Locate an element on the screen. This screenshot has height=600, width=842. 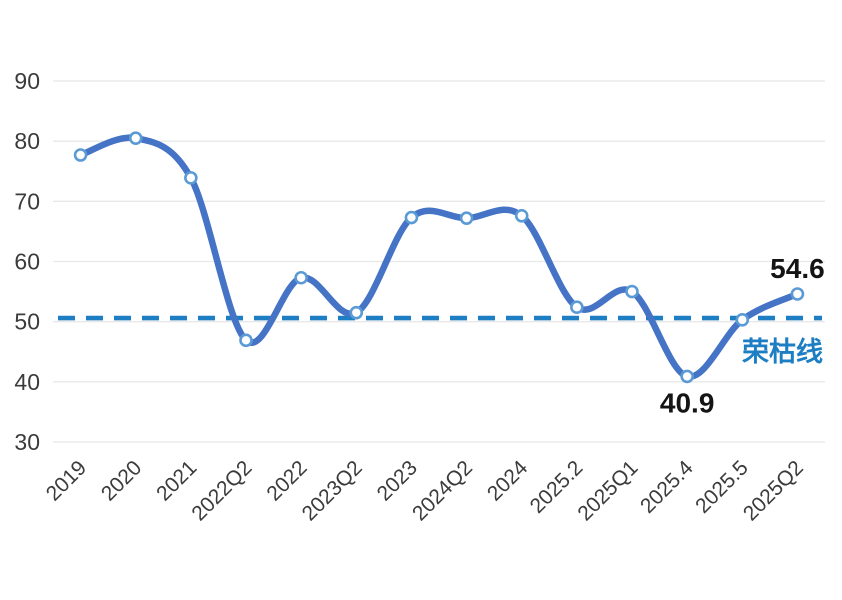
y-axis-tick-label: 40 is located at coordinates (27, 382).